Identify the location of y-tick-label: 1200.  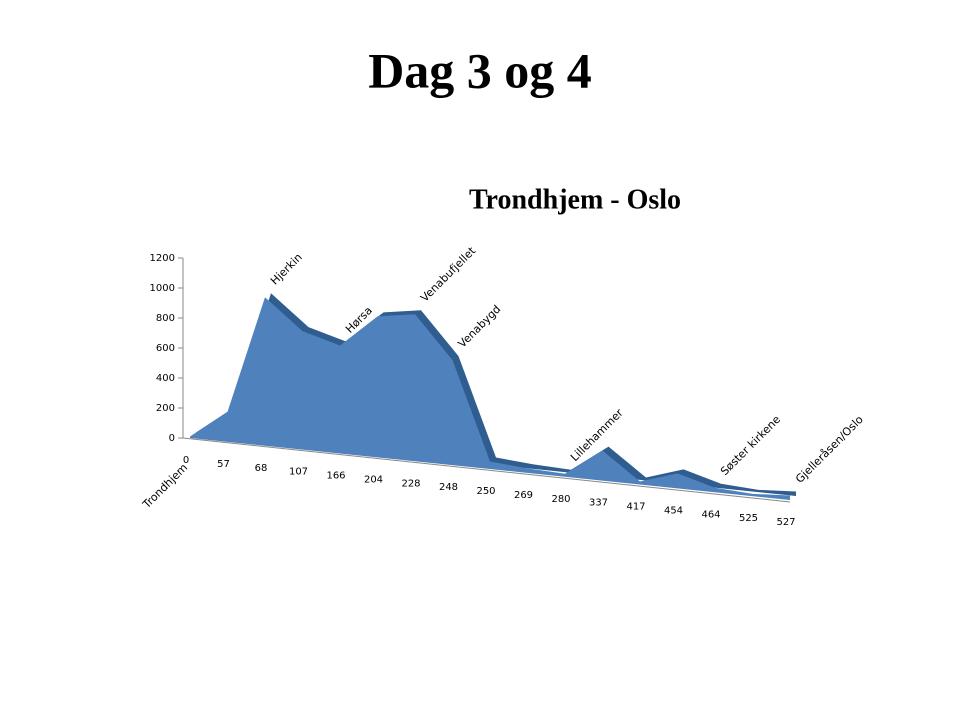
(162, 258).